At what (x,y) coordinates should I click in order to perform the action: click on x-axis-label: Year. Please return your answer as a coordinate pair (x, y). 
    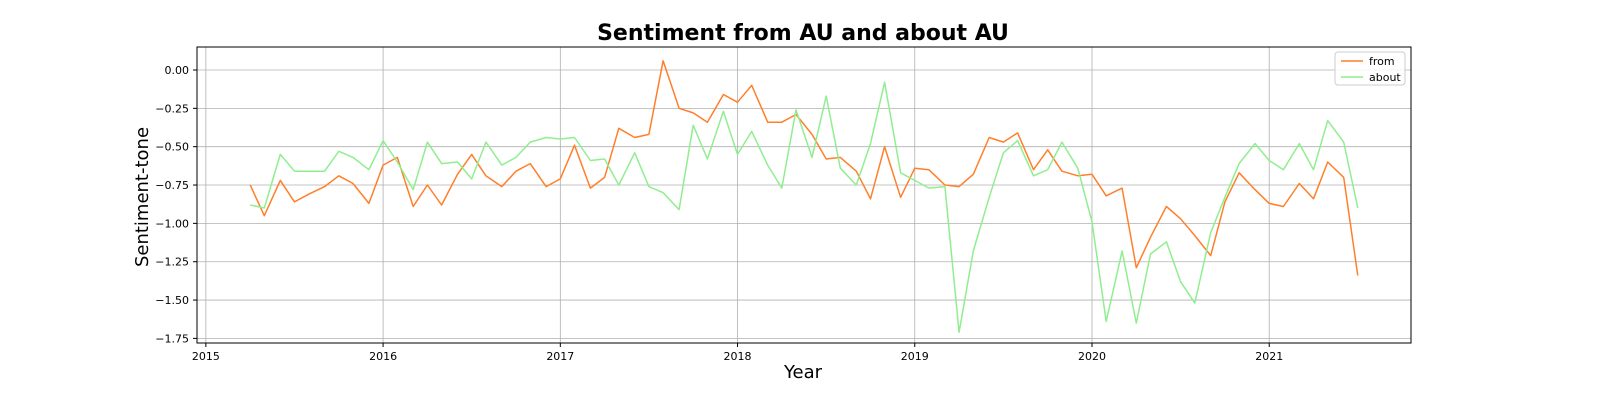
    Looking at the image, I should click on (803, 372).